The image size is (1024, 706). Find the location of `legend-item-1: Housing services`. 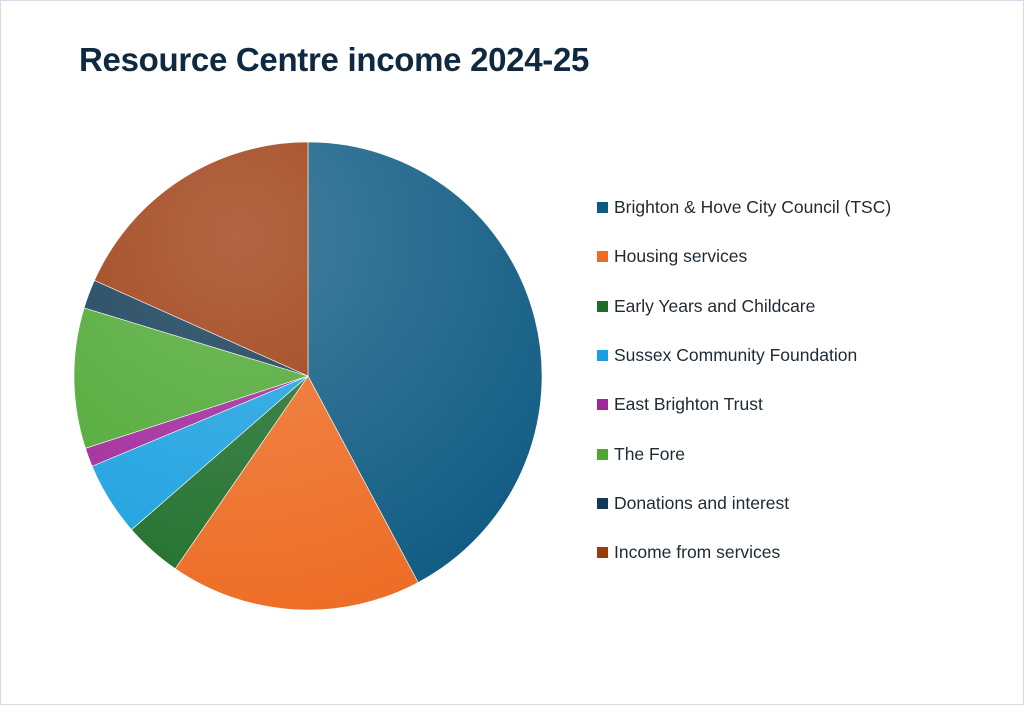

legend-item-1: Housing services is located at coordinates (744, 256).